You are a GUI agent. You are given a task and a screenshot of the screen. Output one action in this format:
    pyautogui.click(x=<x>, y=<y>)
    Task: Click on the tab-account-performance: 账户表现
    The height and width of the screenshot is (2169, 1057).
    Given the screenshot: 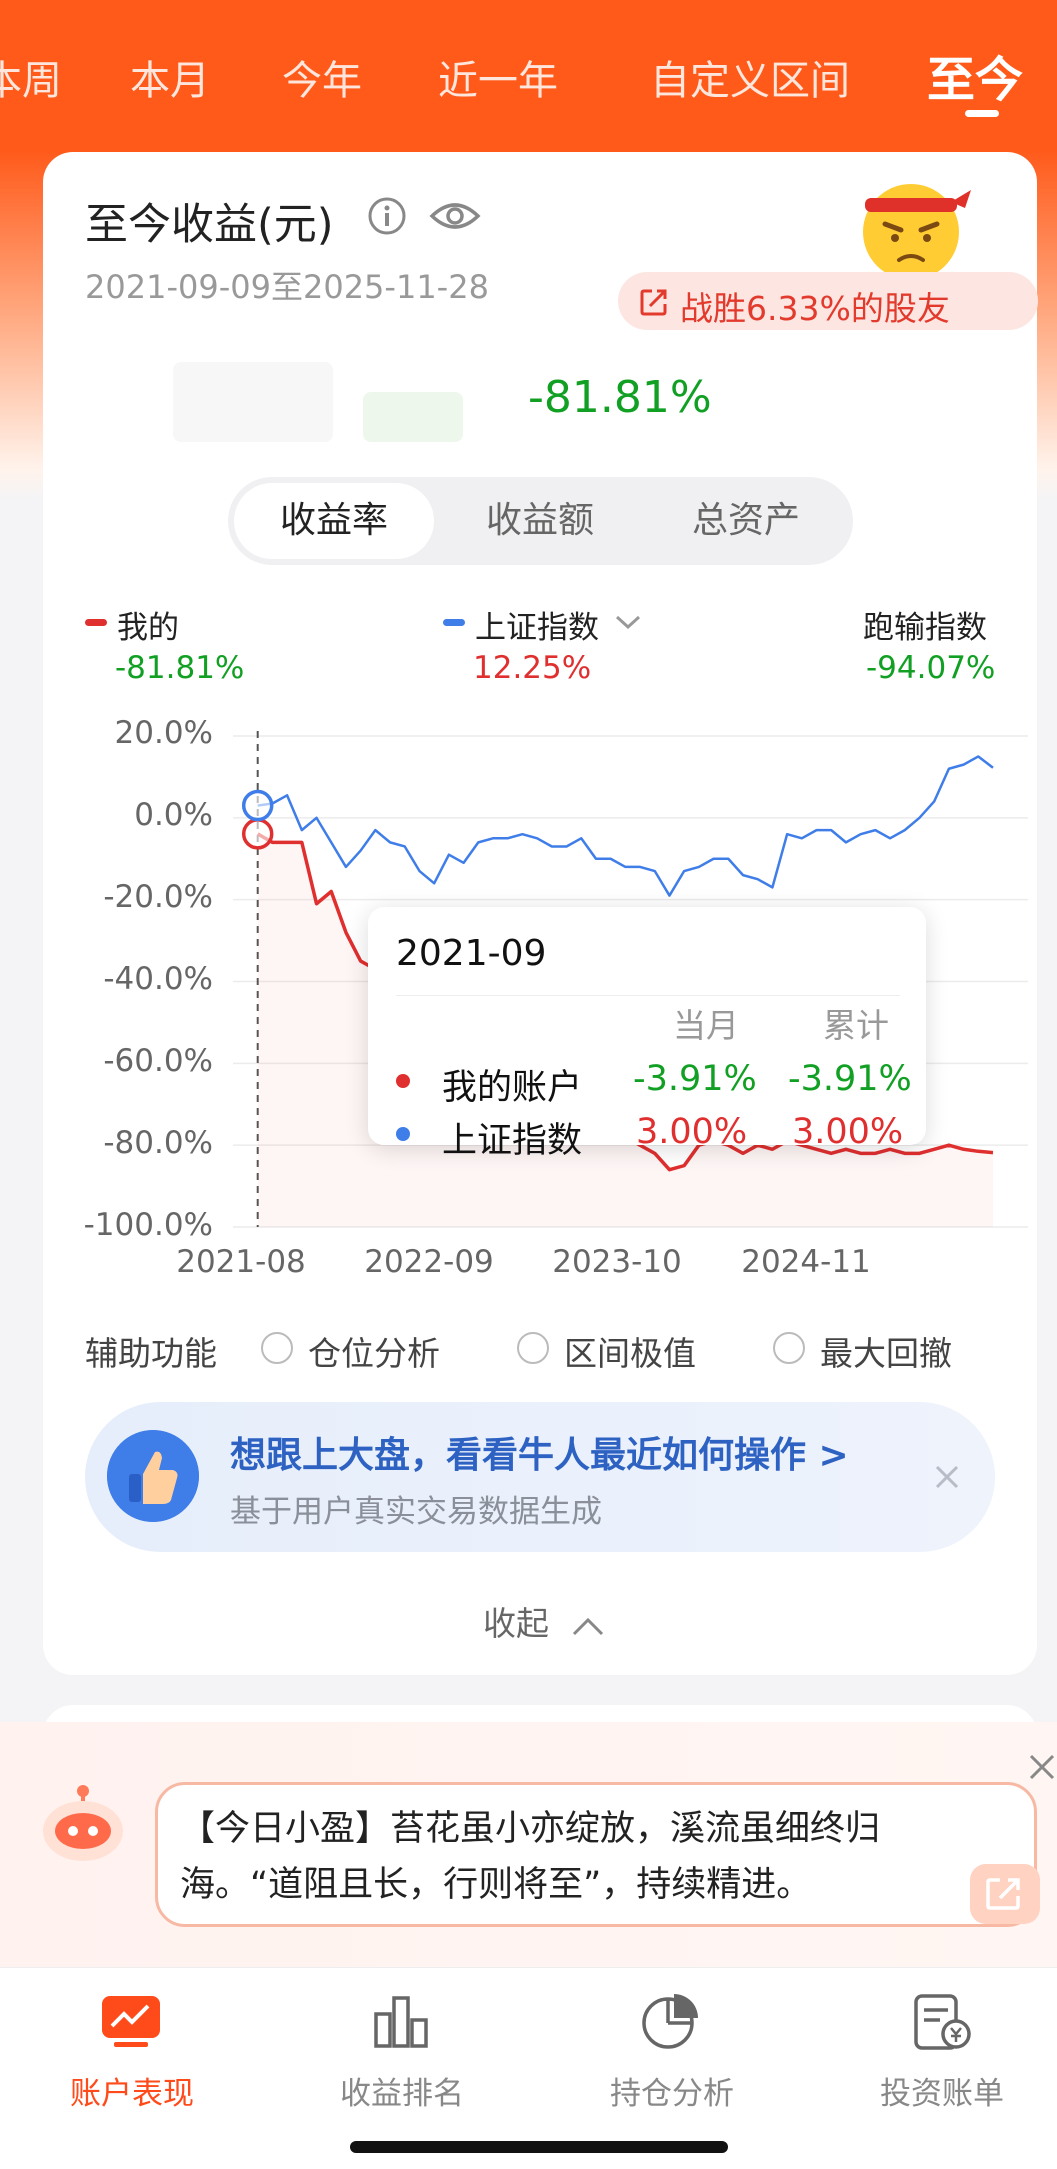 What is the action you would take?
    pyautogui.click(x=132, y=2043)
    